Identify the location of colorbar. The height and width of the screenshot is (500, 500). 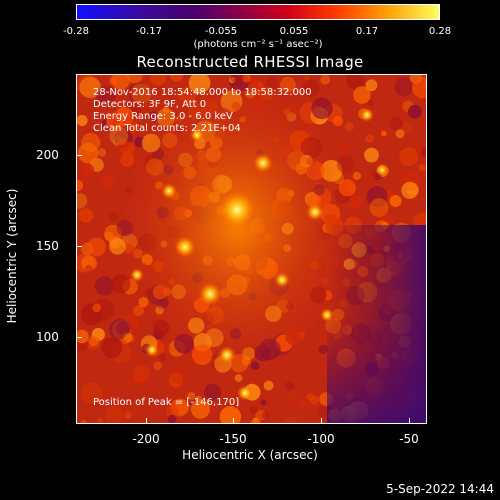
(258, 12).